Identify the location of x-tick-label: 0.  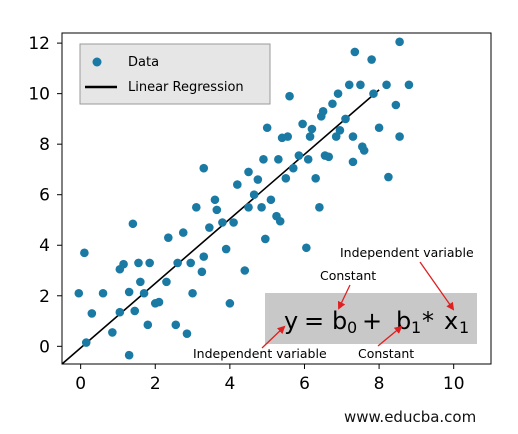
(80, 384).